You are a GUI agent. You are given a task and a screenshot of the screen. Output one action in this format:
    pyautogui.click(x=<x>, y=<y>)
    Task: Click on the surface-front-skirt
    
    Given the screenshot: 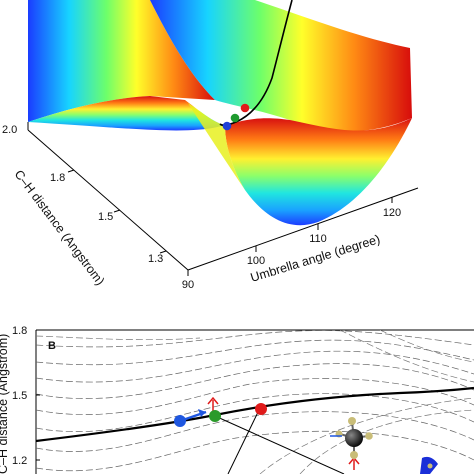 What is the action you would take?
    pyautogui.click(x=216, y=146)
    